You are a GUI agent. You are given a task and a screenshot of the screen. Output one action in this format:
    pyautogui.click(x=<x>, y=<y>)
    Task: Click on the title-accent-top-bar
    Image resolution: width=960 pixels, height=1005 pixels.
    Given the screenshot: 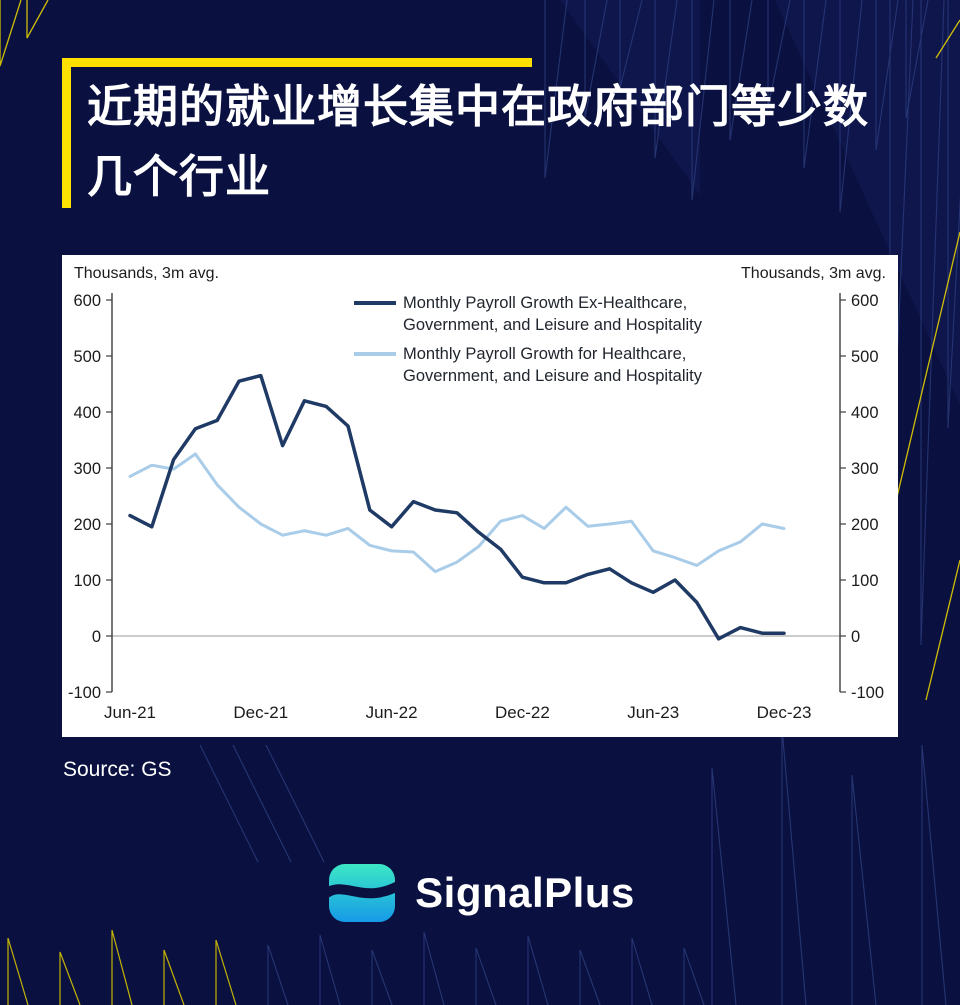 What is the action you would take?
    pyautogui.click(x=297, y=62)
    